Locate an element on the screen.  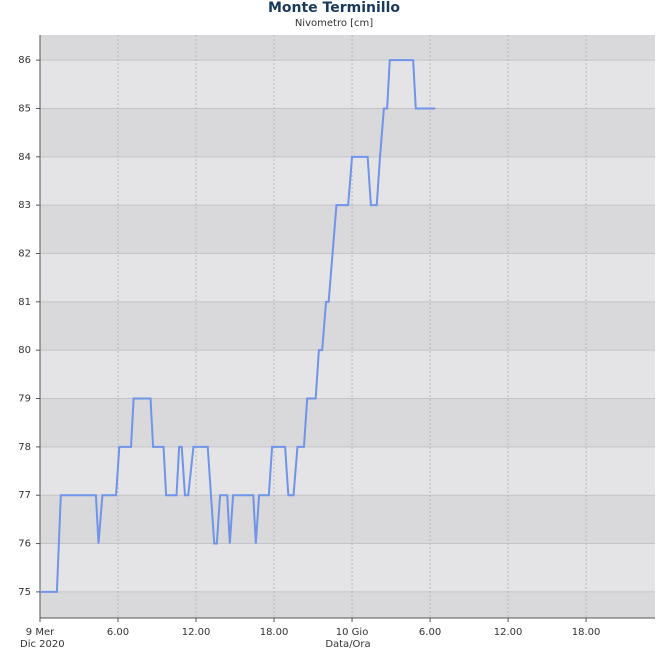
y-tick-label: 80 is located at coordinates (24, 350).